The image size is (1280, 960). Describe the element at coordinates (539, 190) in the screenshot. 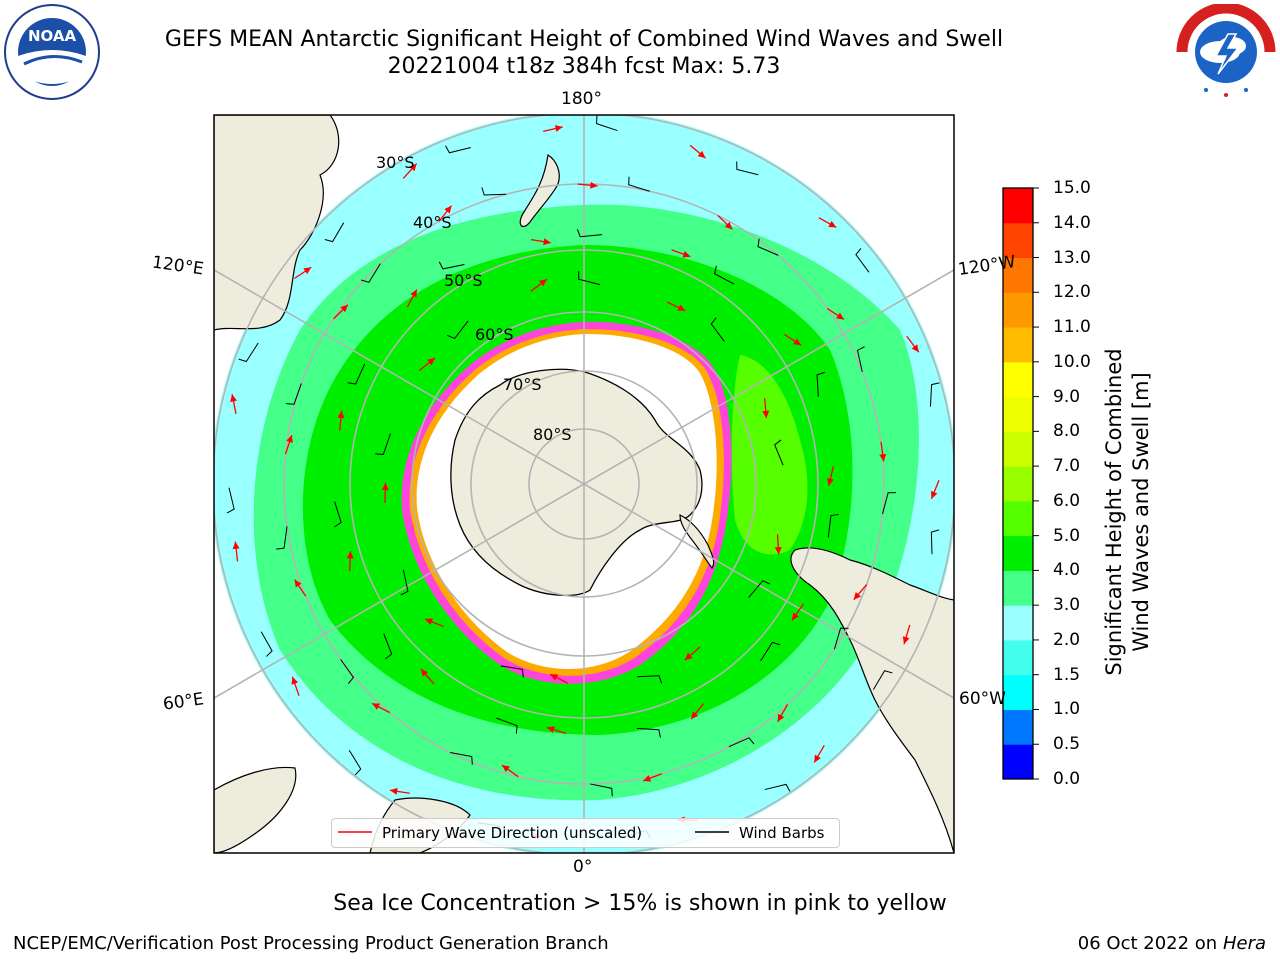

I see `new-zealand-land` at that location.